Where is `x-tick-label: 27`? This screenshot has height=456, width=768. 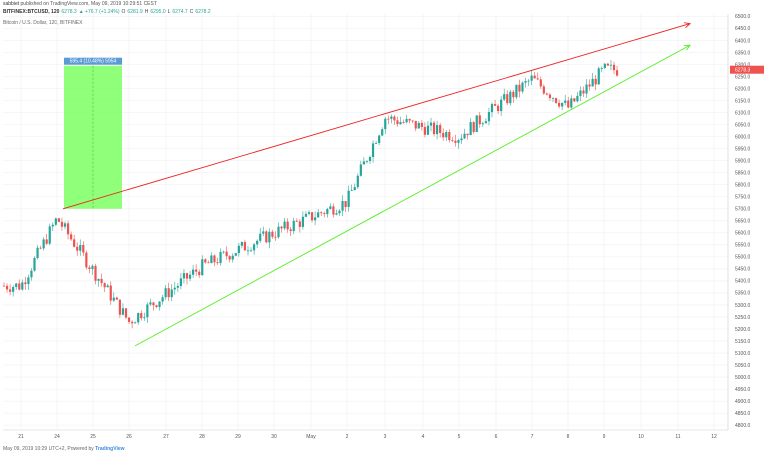 x-tick-label: 27 is located at coordinates (166, 437).